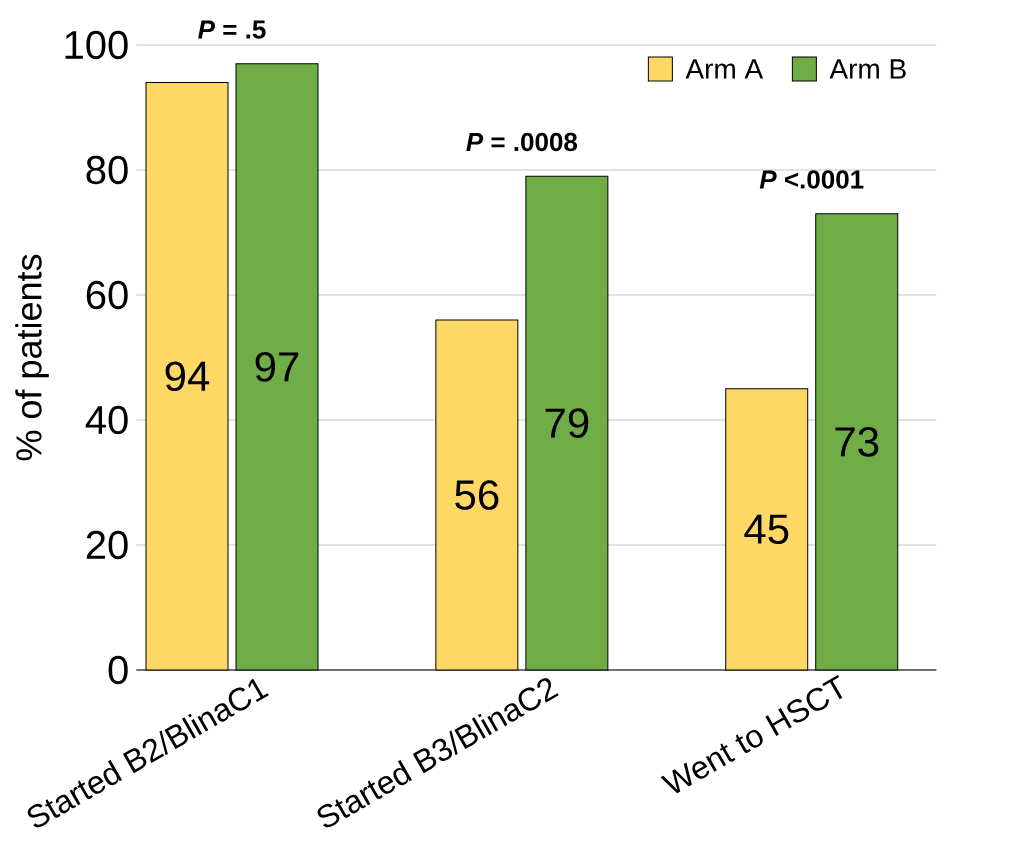  Describe the element at coordinates (96, 45) in the screenshot. I see `y-tick-label: 100` at that location.